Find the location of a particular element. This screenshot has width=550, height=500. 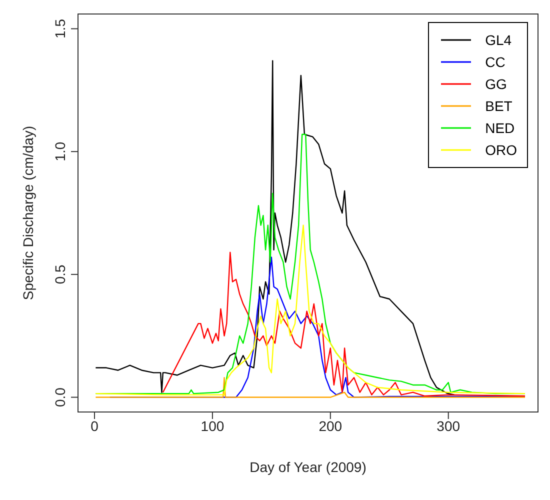

x-axis-title: Day of Year (2009) is located at coordinates (308, 467).